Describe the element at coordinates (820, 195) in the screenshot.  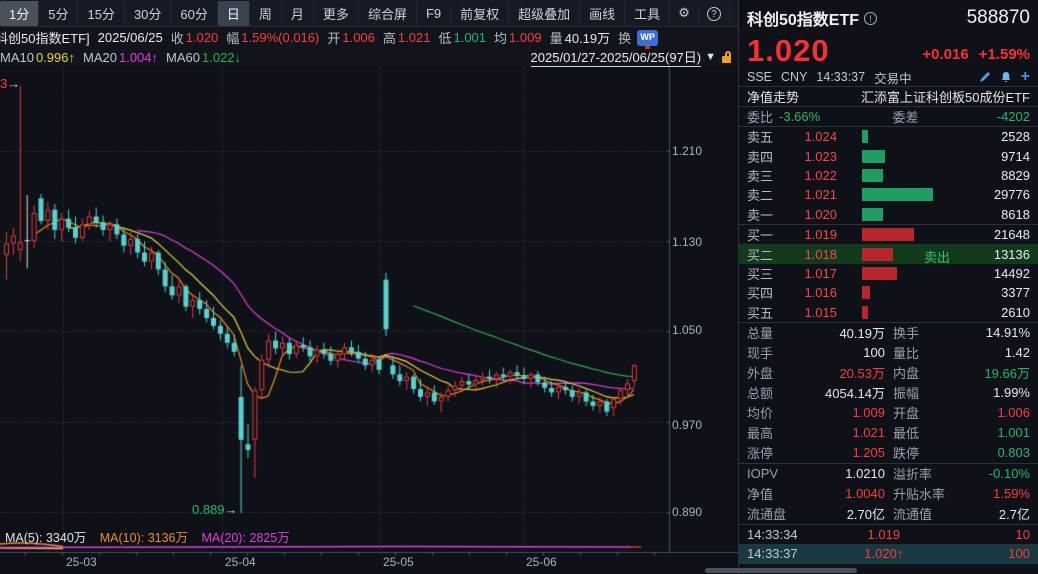
I see `level-price: 1.021` at that location.